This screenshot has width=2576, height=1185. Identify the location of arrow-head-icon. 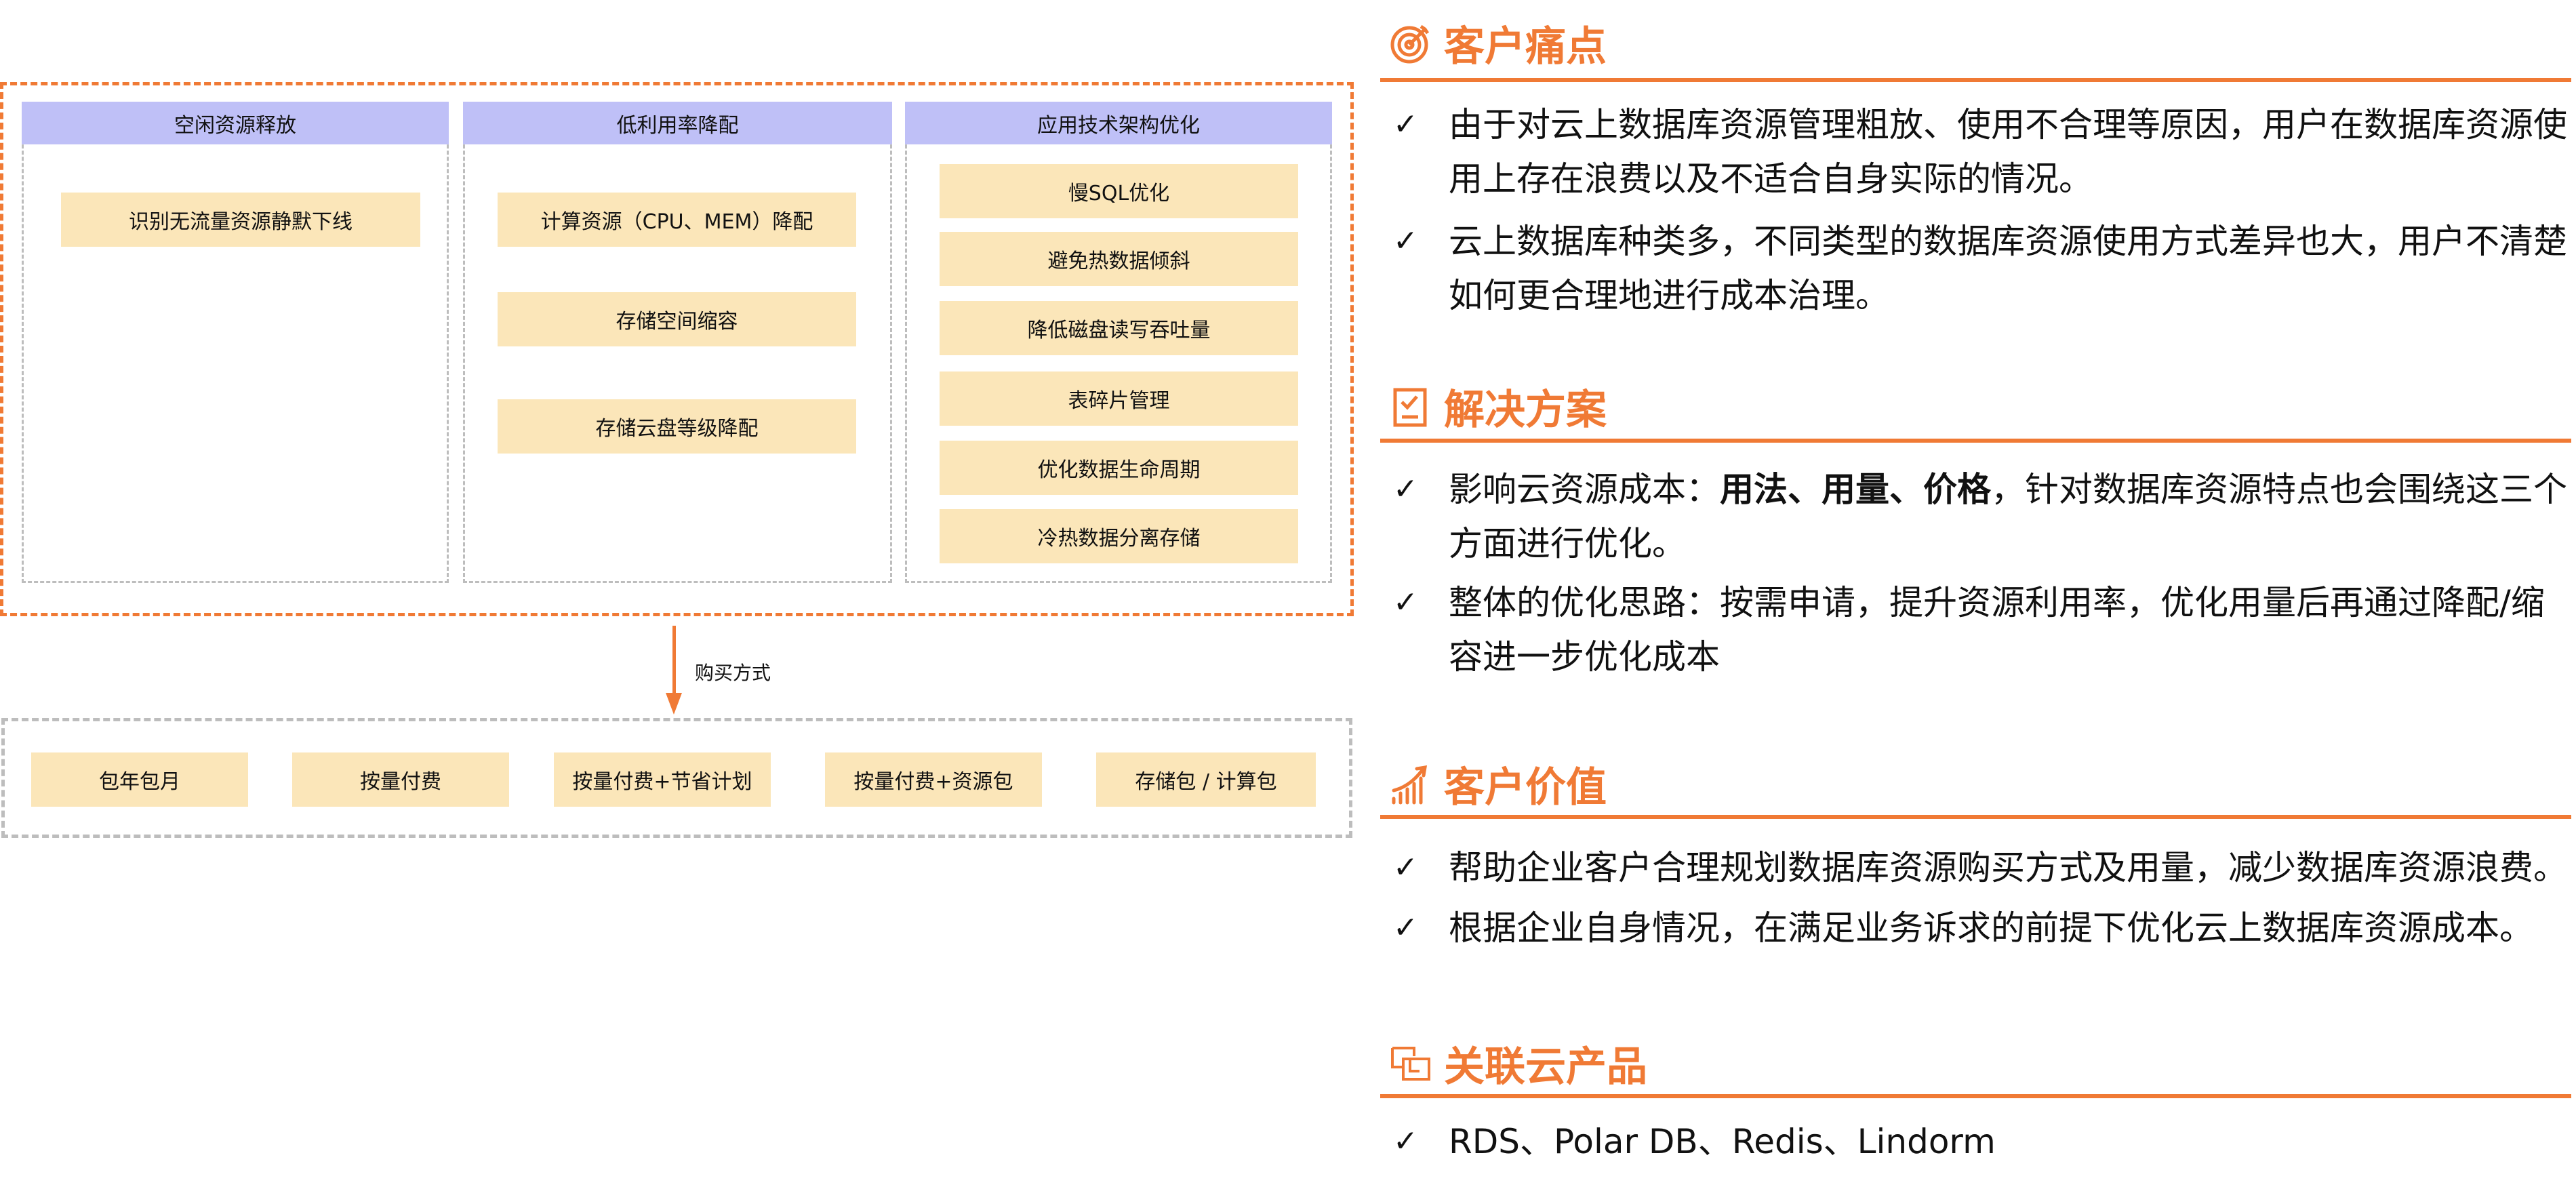
(674, 704).